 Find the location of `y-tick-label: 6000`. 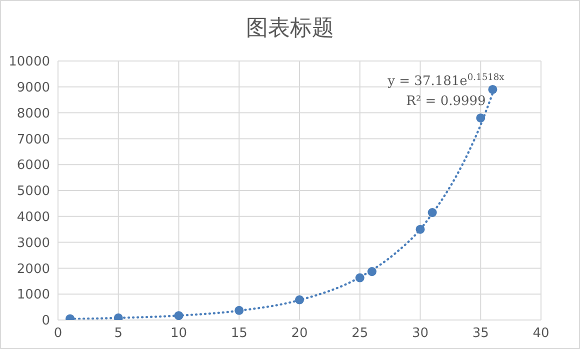

y-tick-label: 6000 is located at coordinates (33, 166).